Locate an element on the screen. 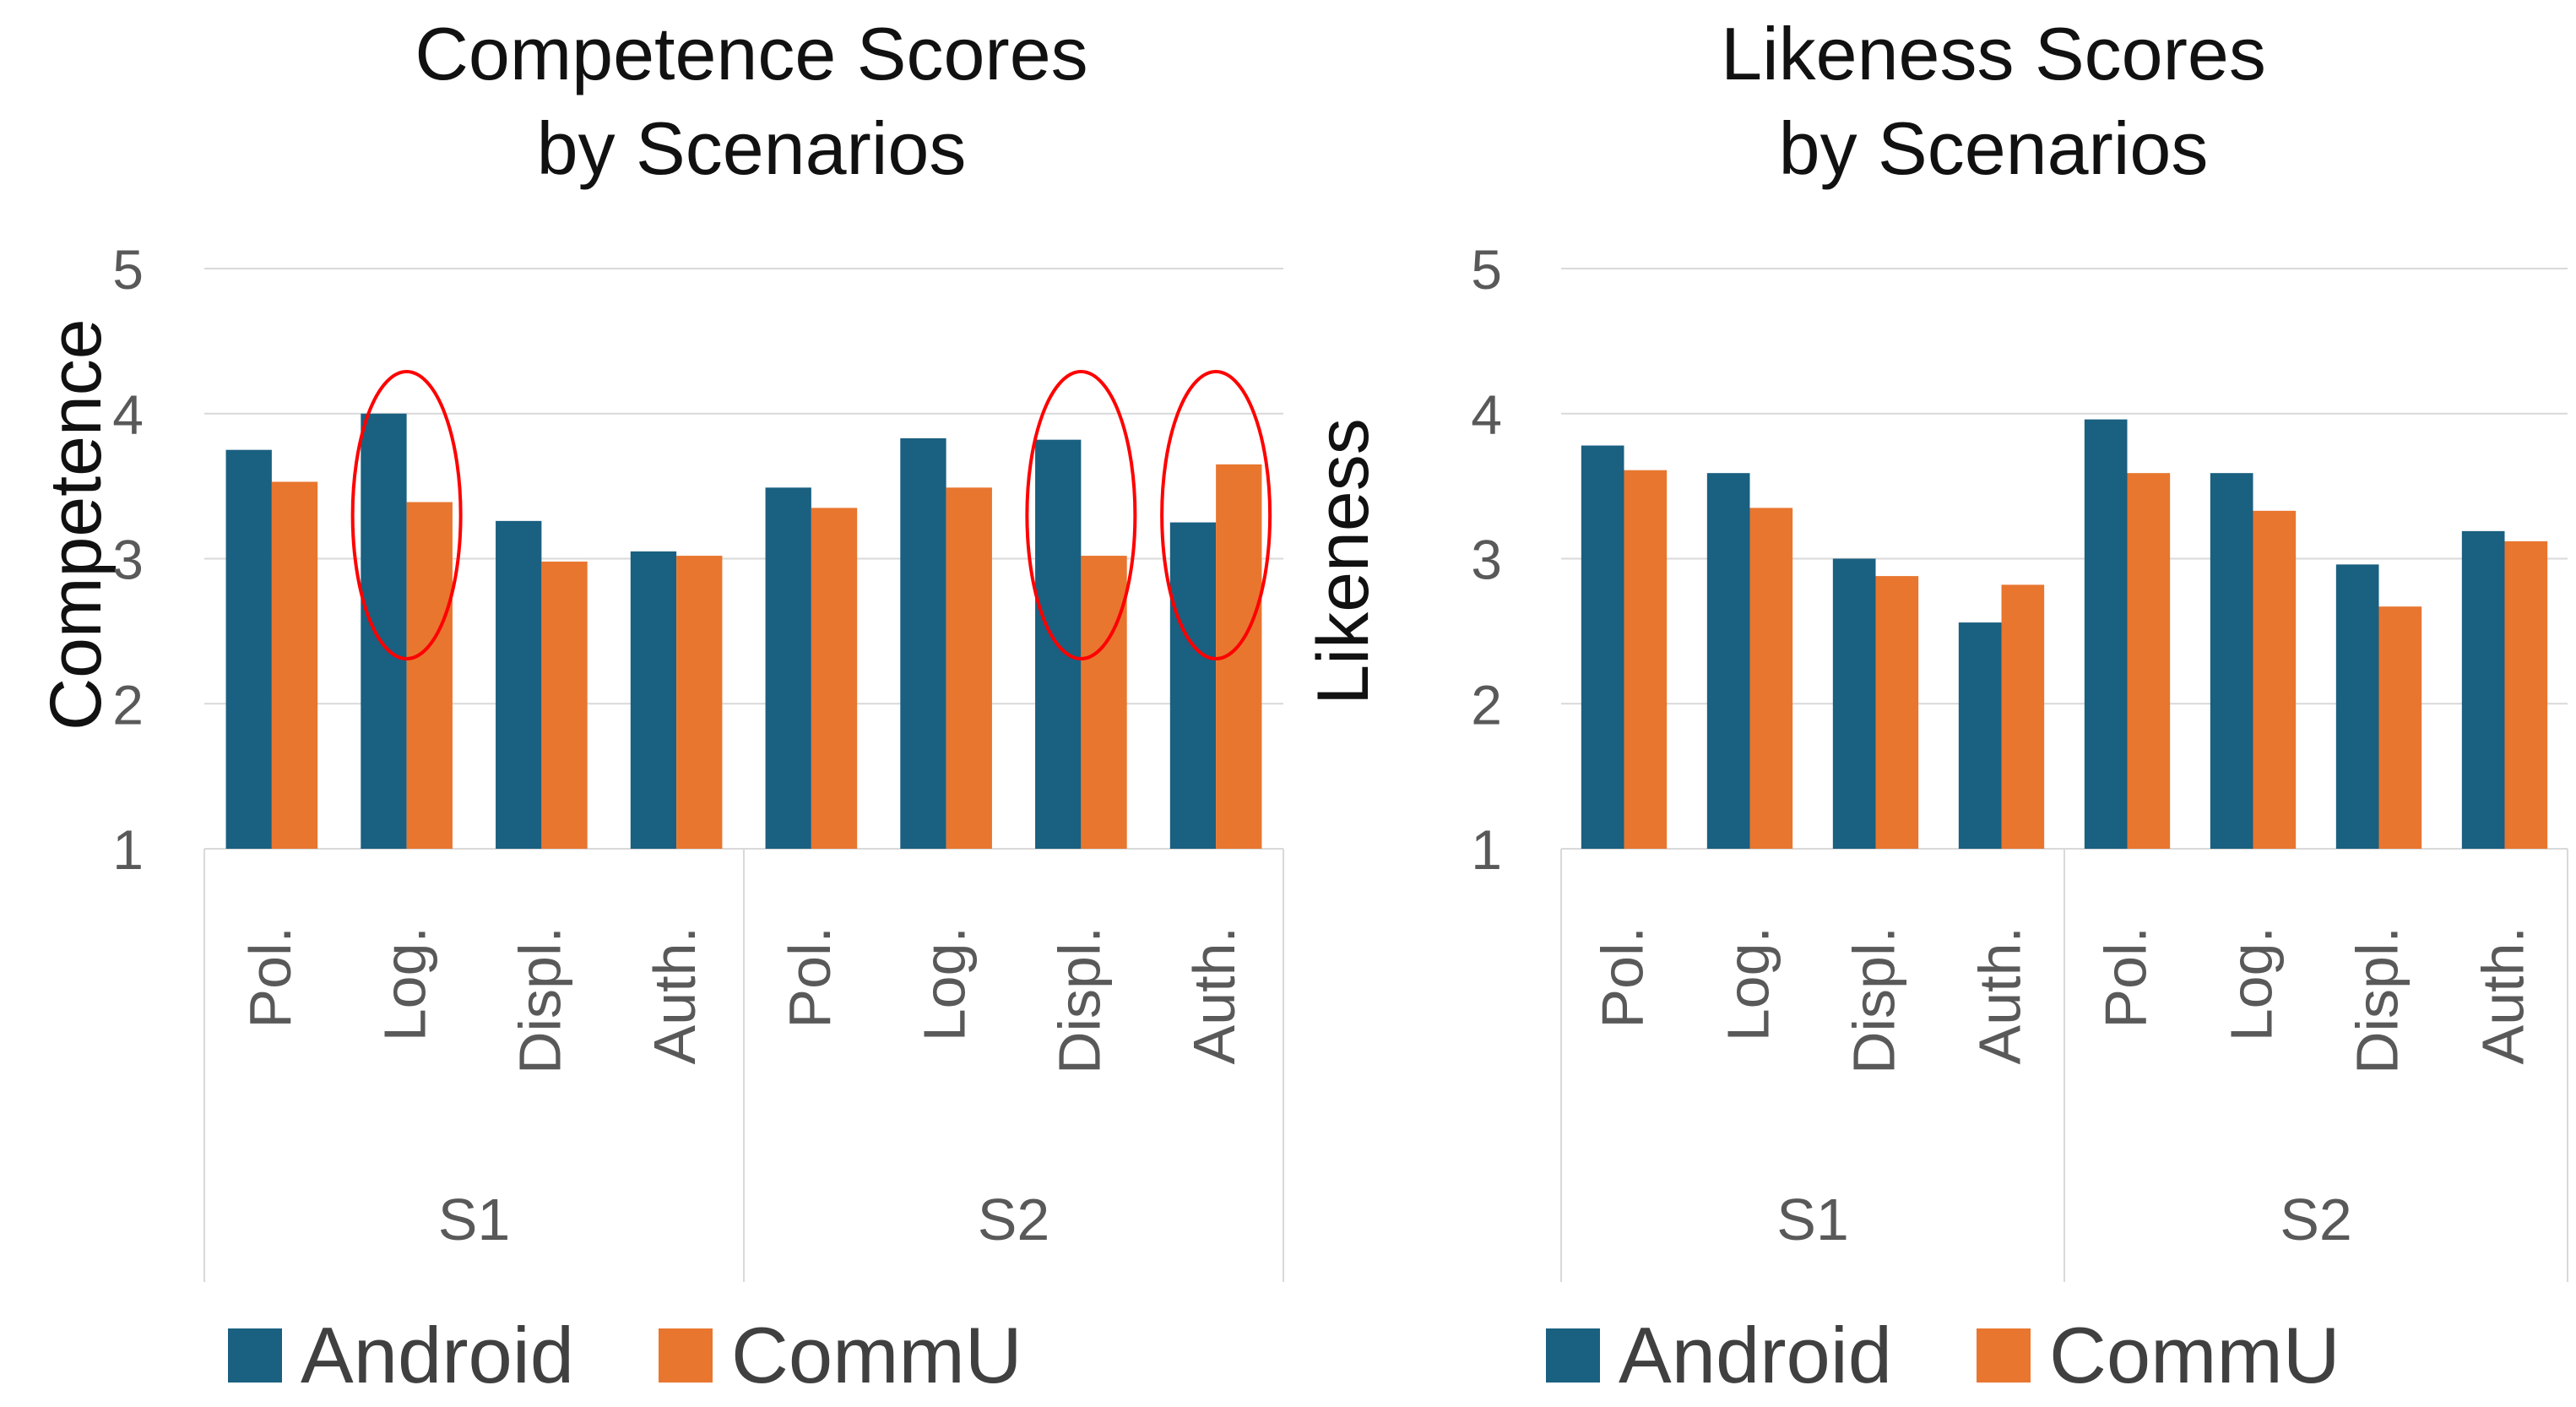  chart-title-line-1: Likeness Scores is located at coordinates (1993, 53).